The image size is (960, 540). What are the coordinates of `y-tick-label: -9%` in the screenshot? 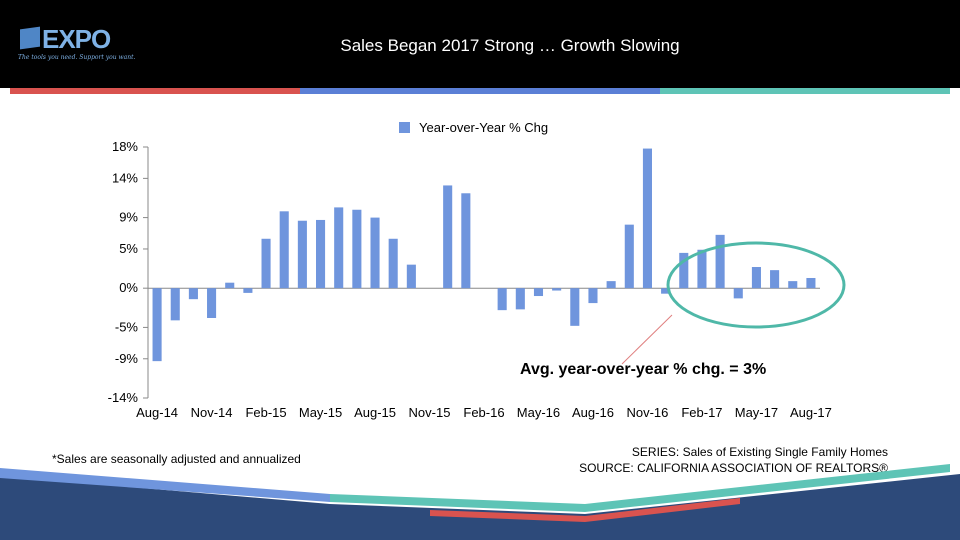 It's located at (127, 358).